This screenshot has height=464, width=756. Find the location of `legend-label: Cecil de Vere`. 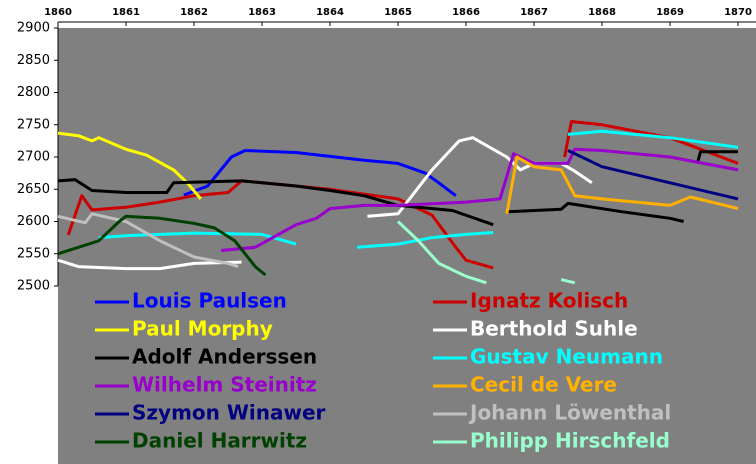

legend-label: Cecil de Vere is located at coordinates (543, 385).